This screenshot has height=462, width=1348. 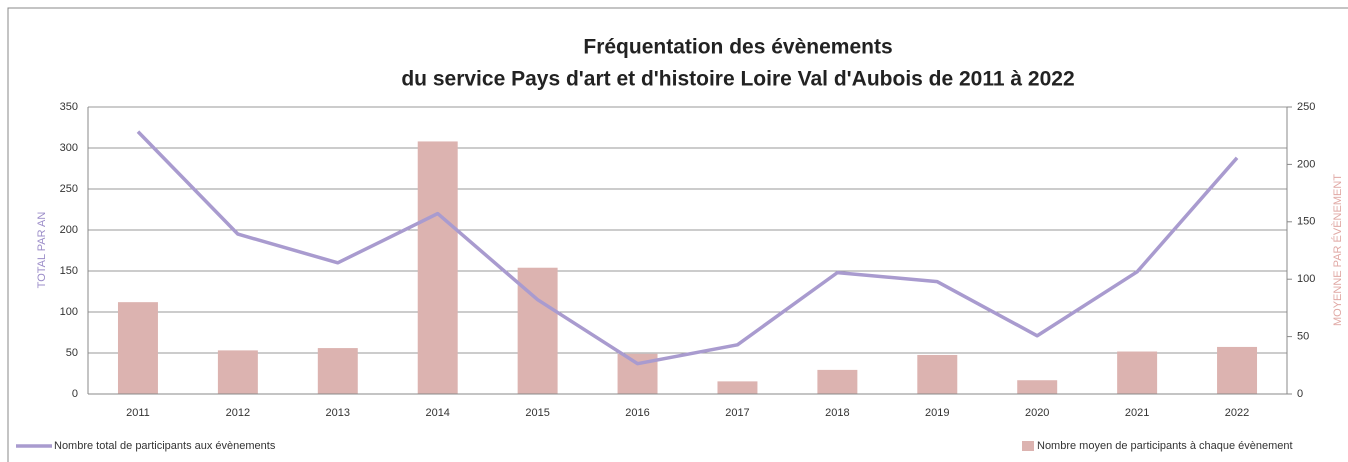 I want to click on y-tick-label: 50, so click(x=72, y=353).